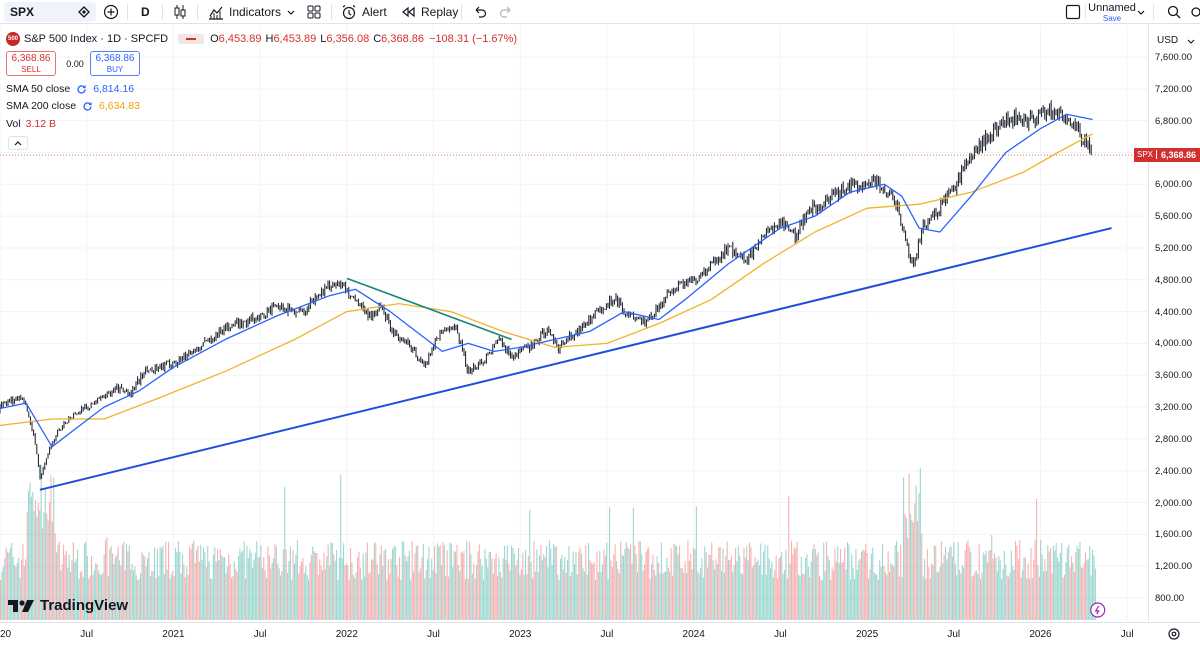 This screenshot has height=646, width=1200. I want to click on indicators-button: Indicators, so click(244, 12).